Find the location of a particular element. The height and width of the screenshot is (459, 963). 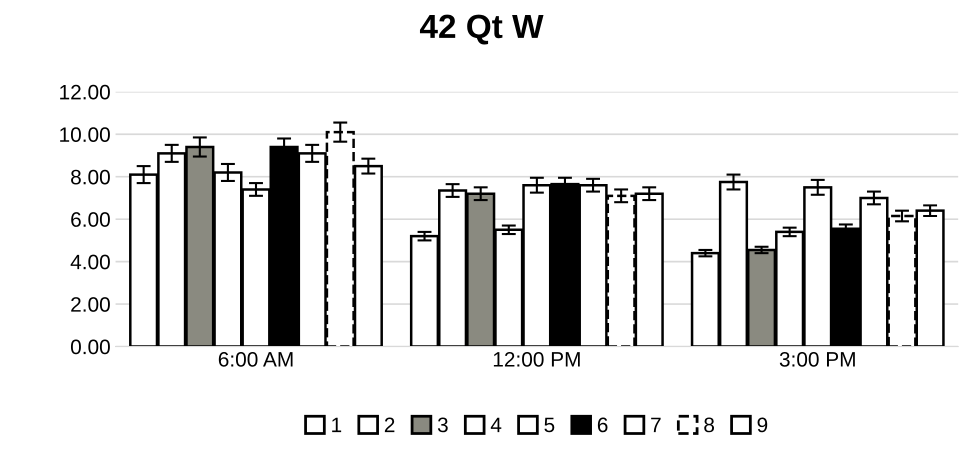

legend-label: 2 is located at coordinates (389, 425).